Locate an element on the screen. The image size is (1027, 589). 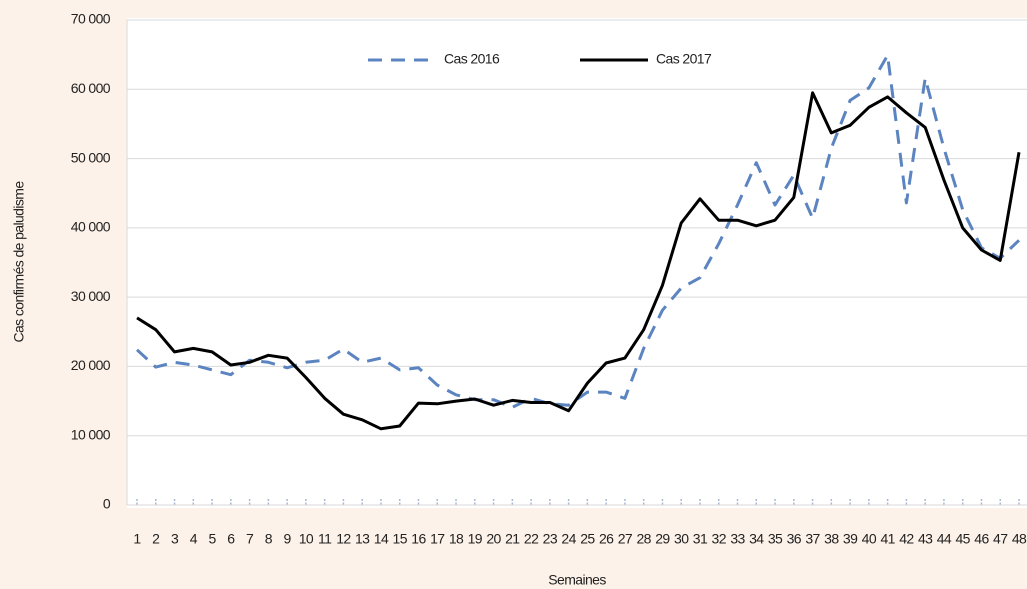
x-tick-label: 17 is located at coordinates (437, 539).